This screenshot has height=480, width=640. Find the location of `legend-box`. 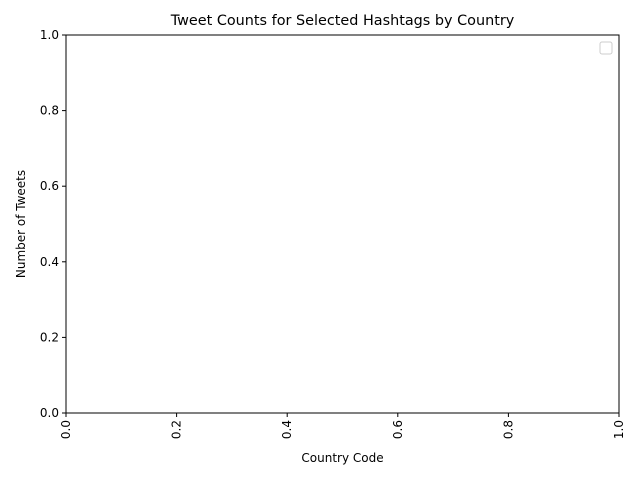

legend-box is located at coordinates (606, 48).